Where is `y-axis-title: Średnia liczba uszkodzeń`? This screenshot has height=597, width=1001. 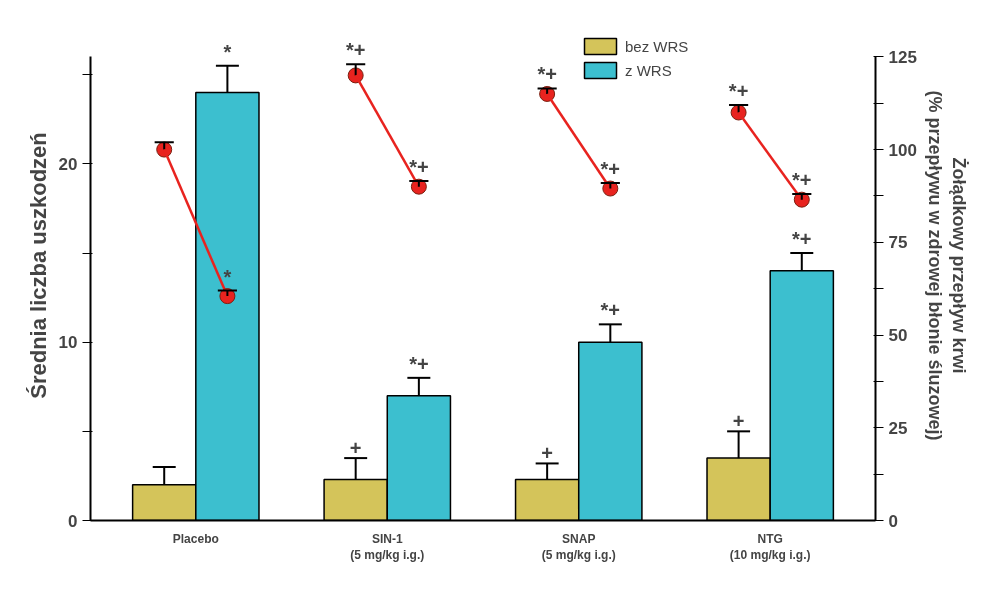
y-axis-title: Średnia liczba uszkodzeń is located at coordinates (38, 265).